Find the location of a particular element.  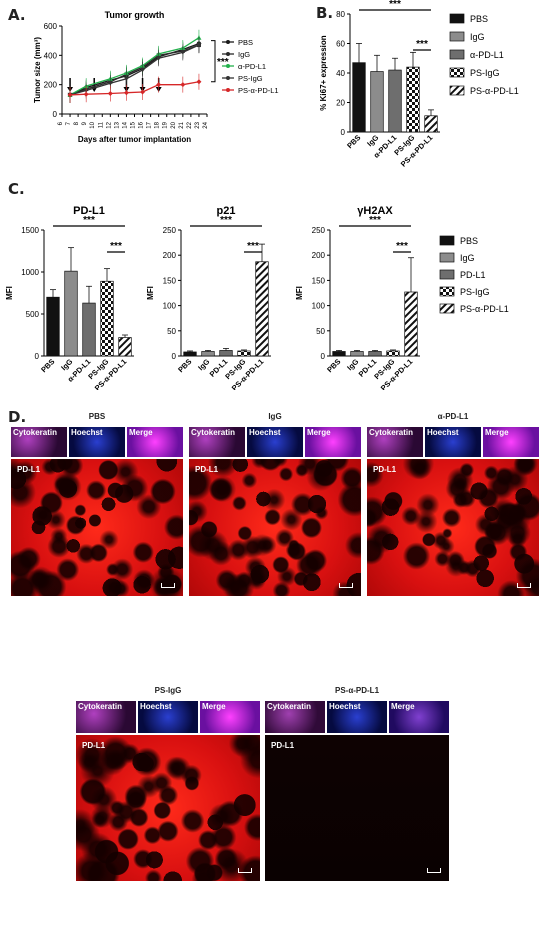

micrograph-title-3: PS-IgG is located at coordinates (168, 690).